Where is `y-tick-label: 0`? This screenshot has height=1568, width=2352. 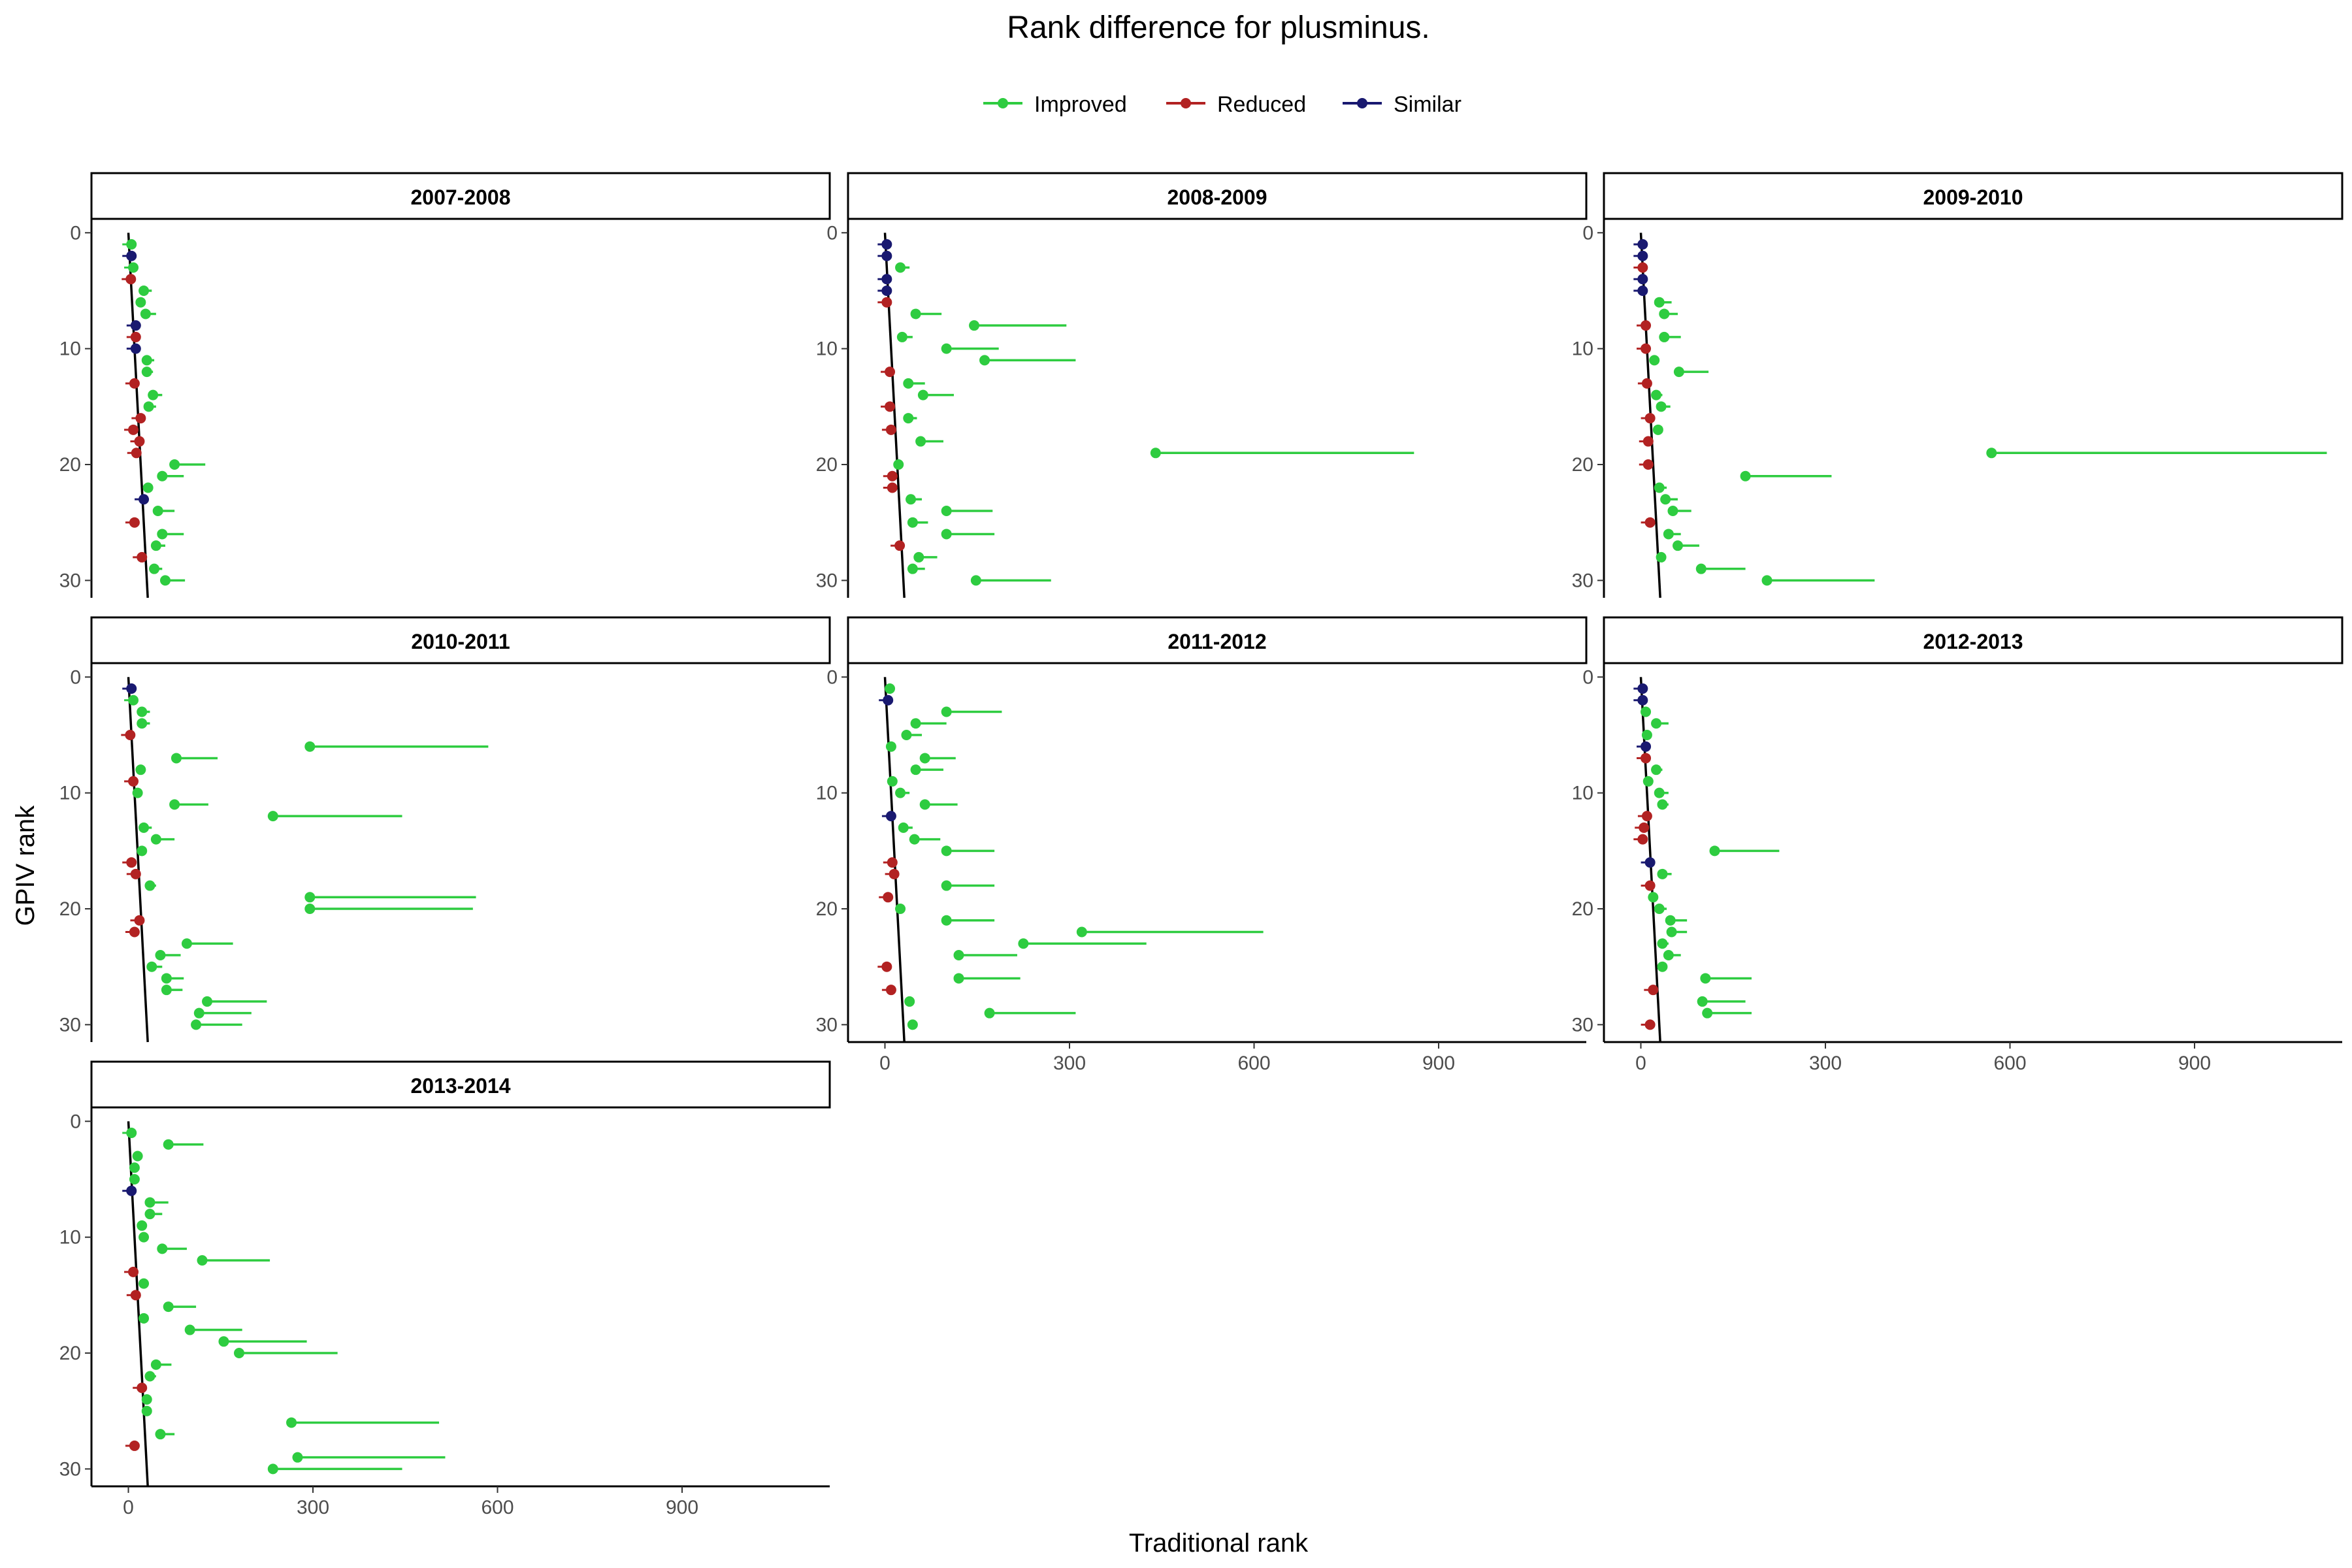 y-tick-label: 0 is located at coordinates (75, 677).